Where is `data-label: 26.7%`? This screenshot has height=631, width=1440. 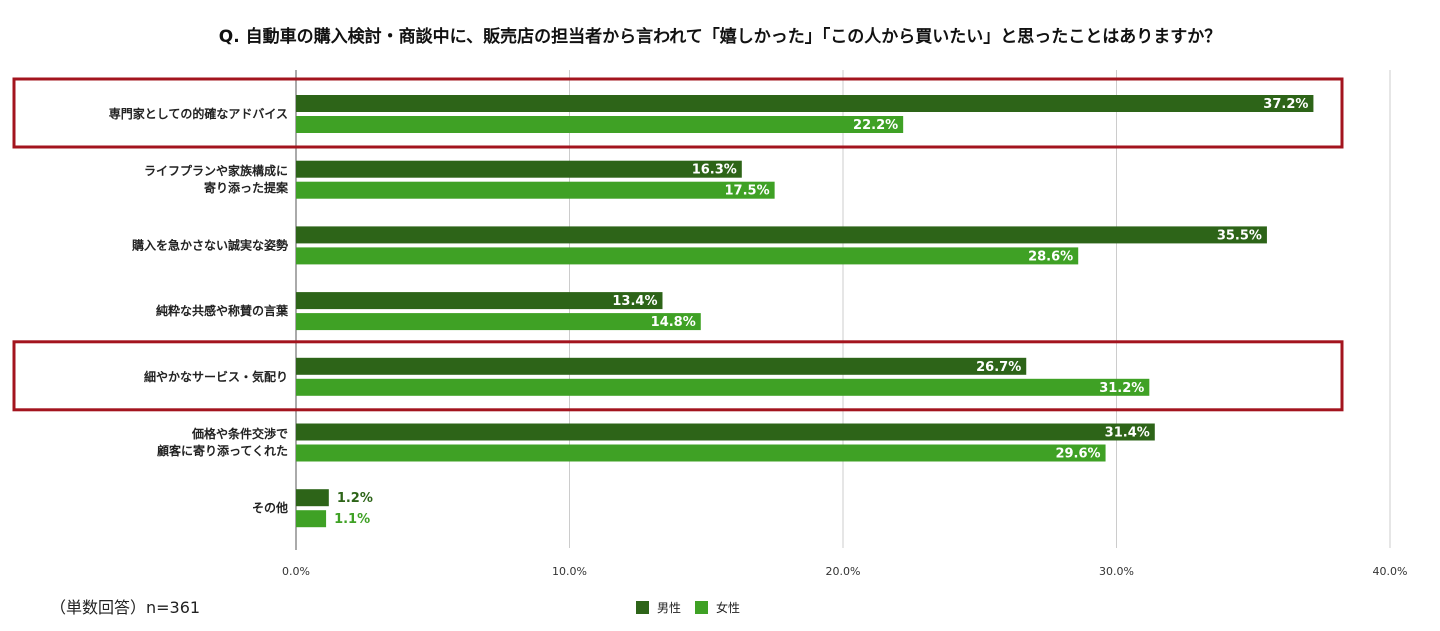 data-label: 26.7% is located at coordinates (998, 367).